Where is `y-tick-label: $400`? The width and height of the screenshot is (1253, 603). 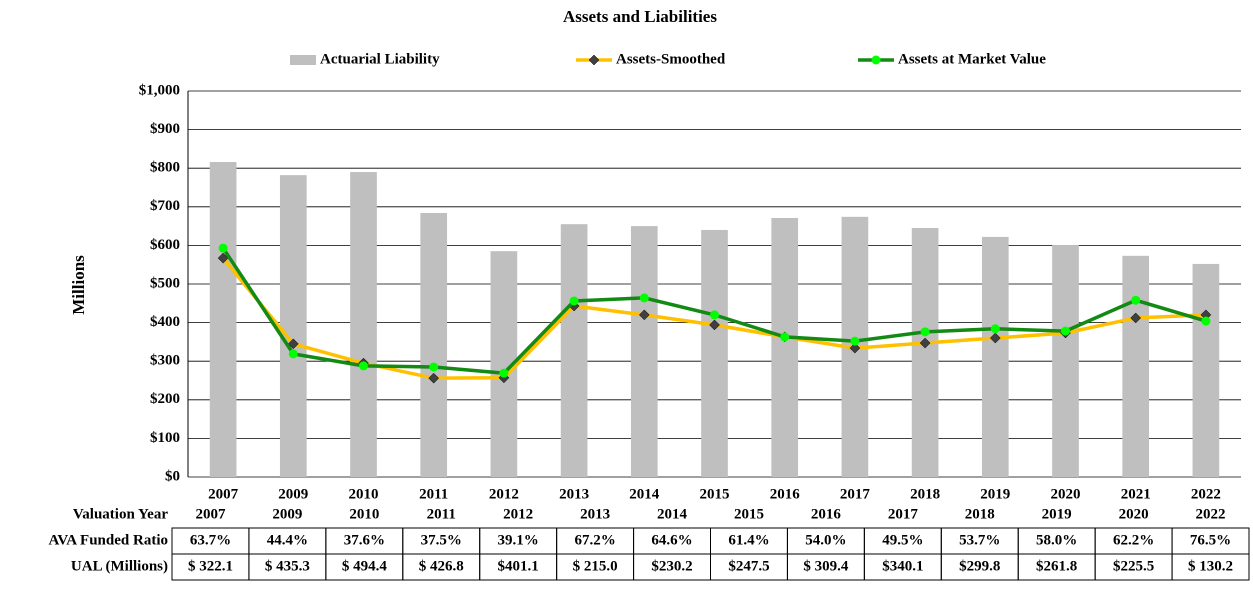 y-tick-label: $400 is located at coordinates (165, 322).